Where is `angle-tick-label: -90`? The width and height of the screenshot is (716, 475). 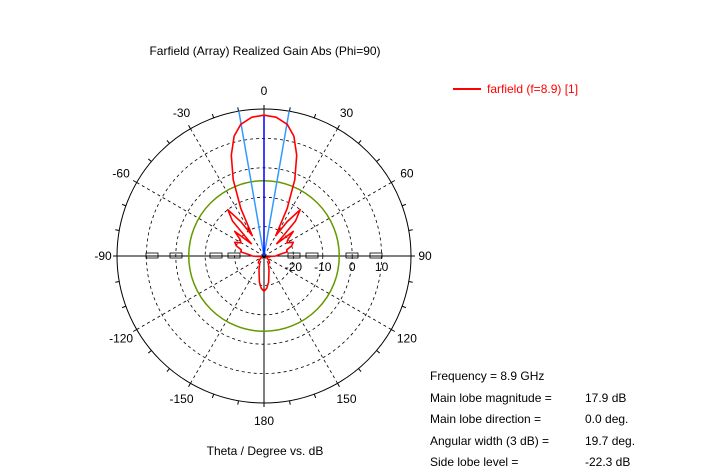 angle-tick-label: -90 is located at coordinates (103, 256).